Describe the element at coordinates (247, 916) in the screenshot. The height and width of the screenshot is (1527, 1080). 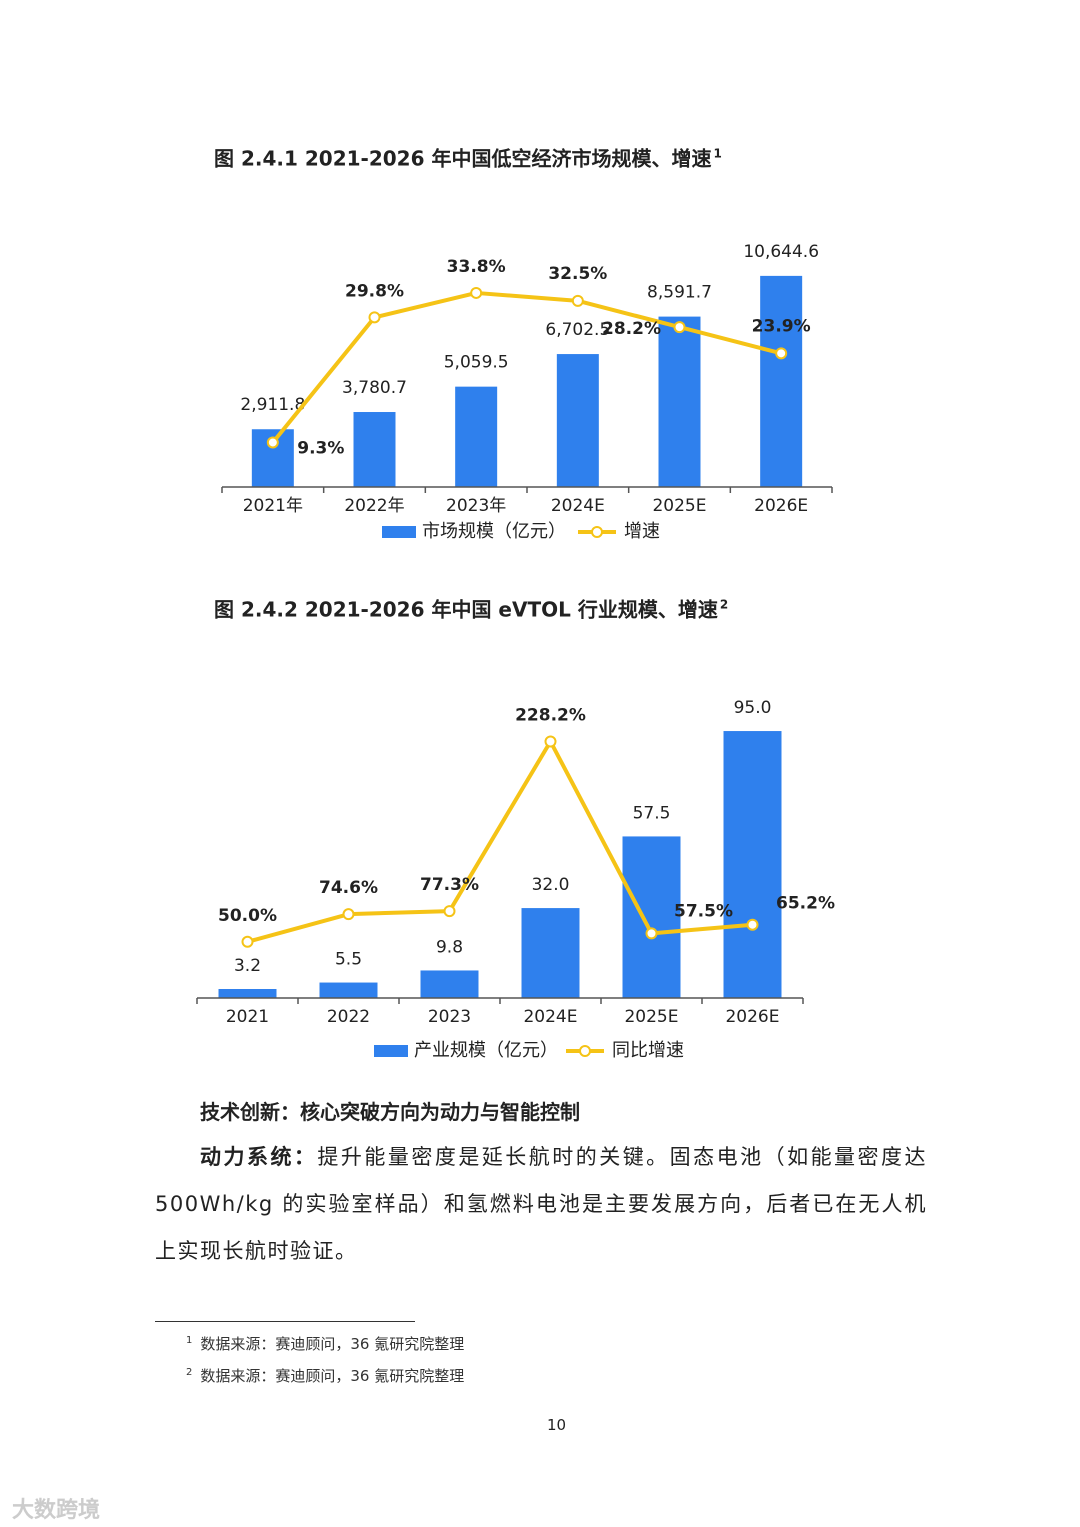
I see `line-value-label: 50.0%` at that location.